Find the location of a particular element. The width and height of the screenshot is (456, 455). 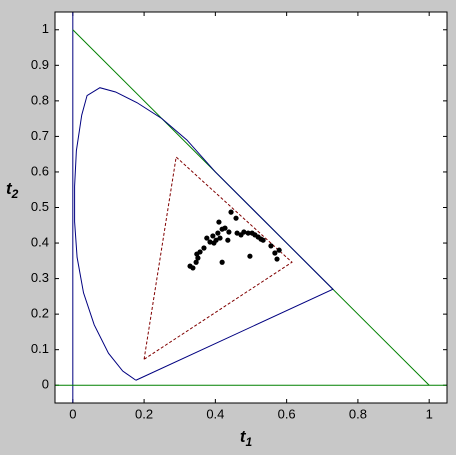

y-label-sub: 2 is located at coordinates (15, 194).